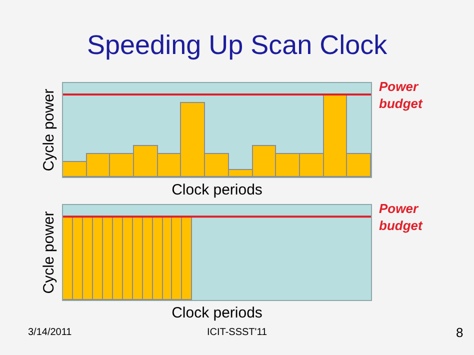 This screenshot has width=474, height=355. I want to click on text: ICIT-SSST'11, so click(237, 332).